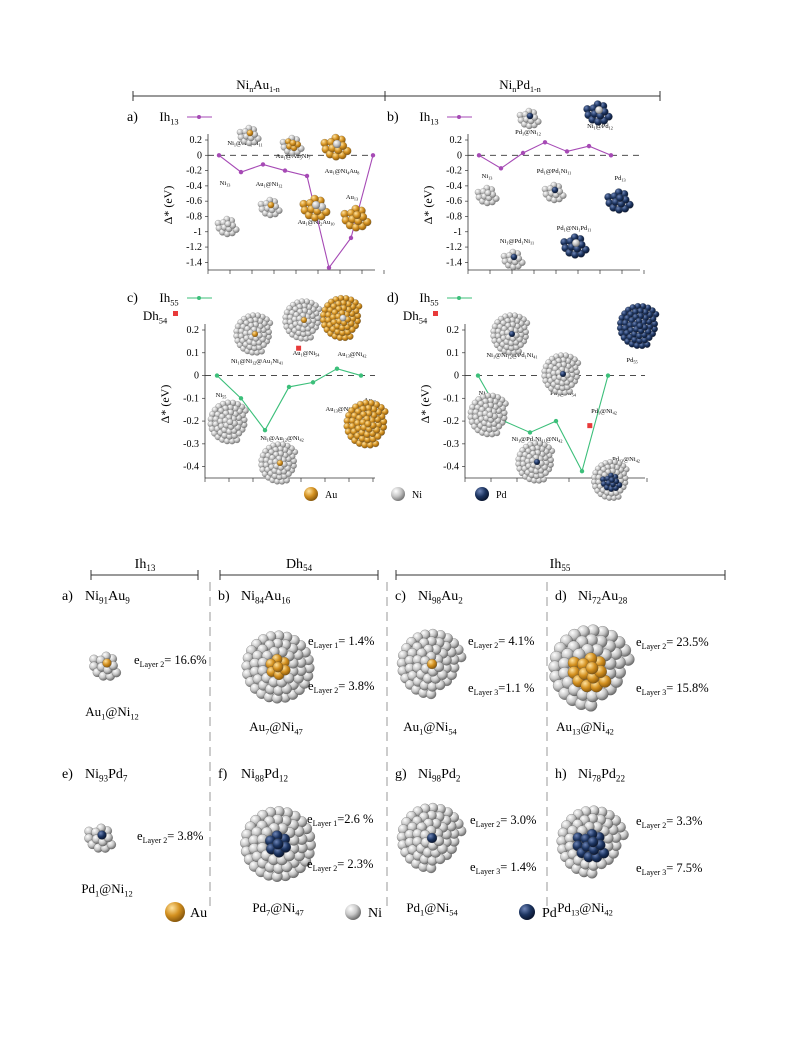 This screenshot has width=793, height=1057. Describe the element at coordinates (221, 396) in the screenshot. I see `structure-label: Ni55` at that location.